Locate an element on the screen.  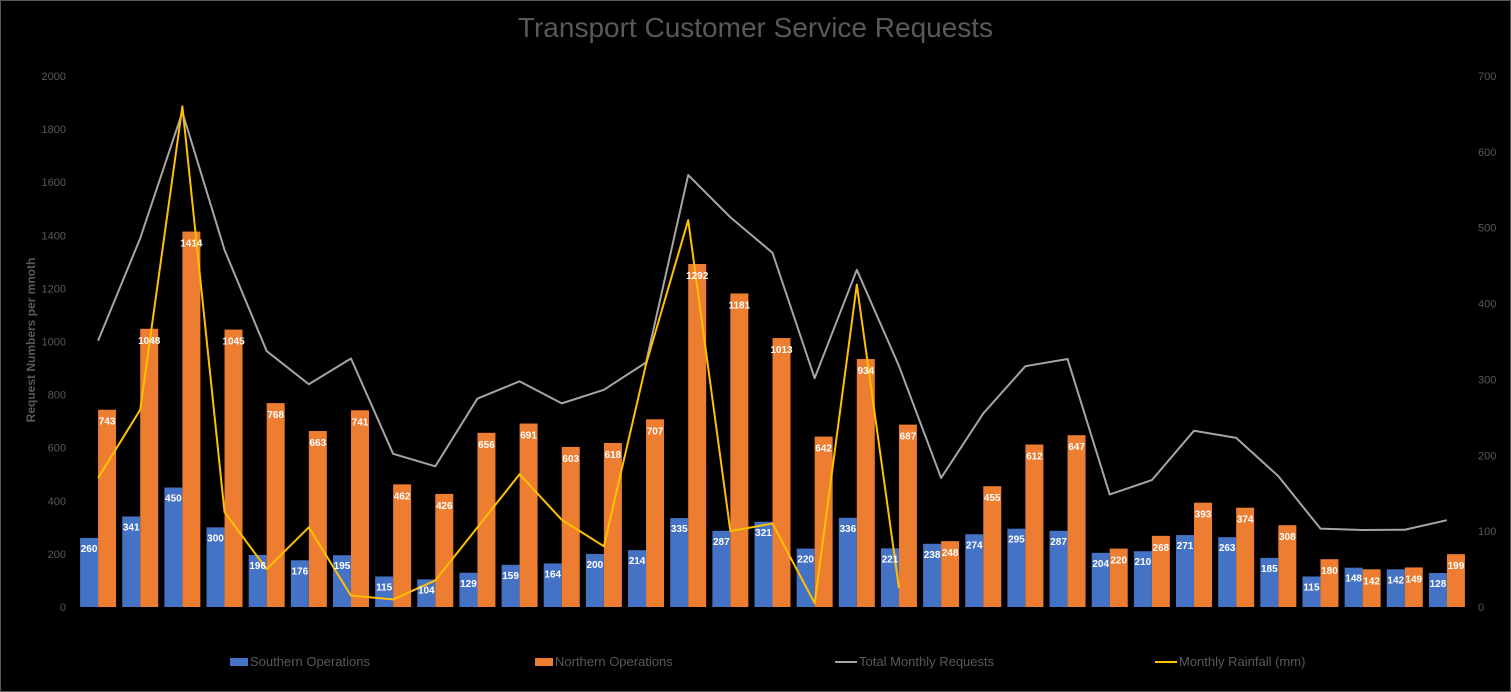
y2-tick-label: 300 is located at coordinates (1487, 380).